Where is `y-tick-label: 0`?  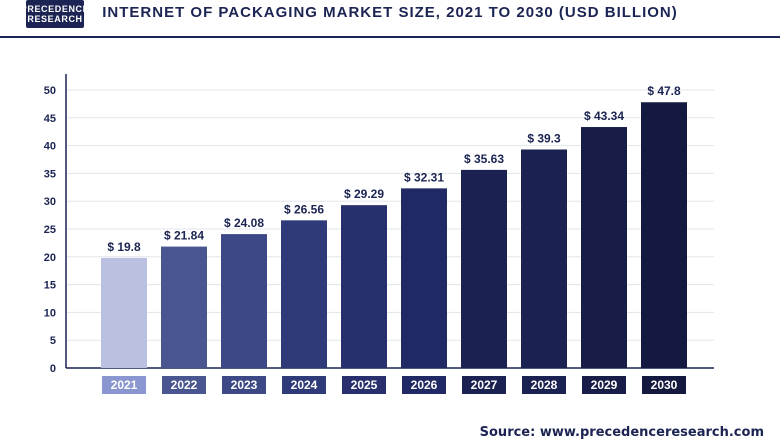 y-tick-label: 0 is located at coordinates (53, 369).